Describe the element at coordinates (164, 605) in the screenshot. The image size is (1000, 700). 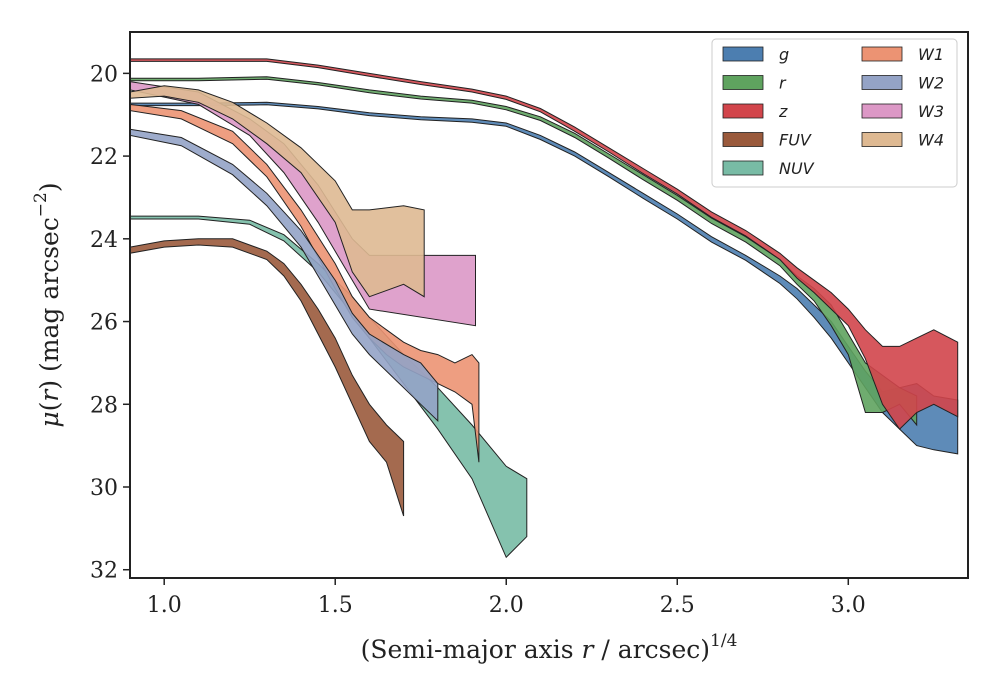
I see `x-tick-label: 1.0` at that location.